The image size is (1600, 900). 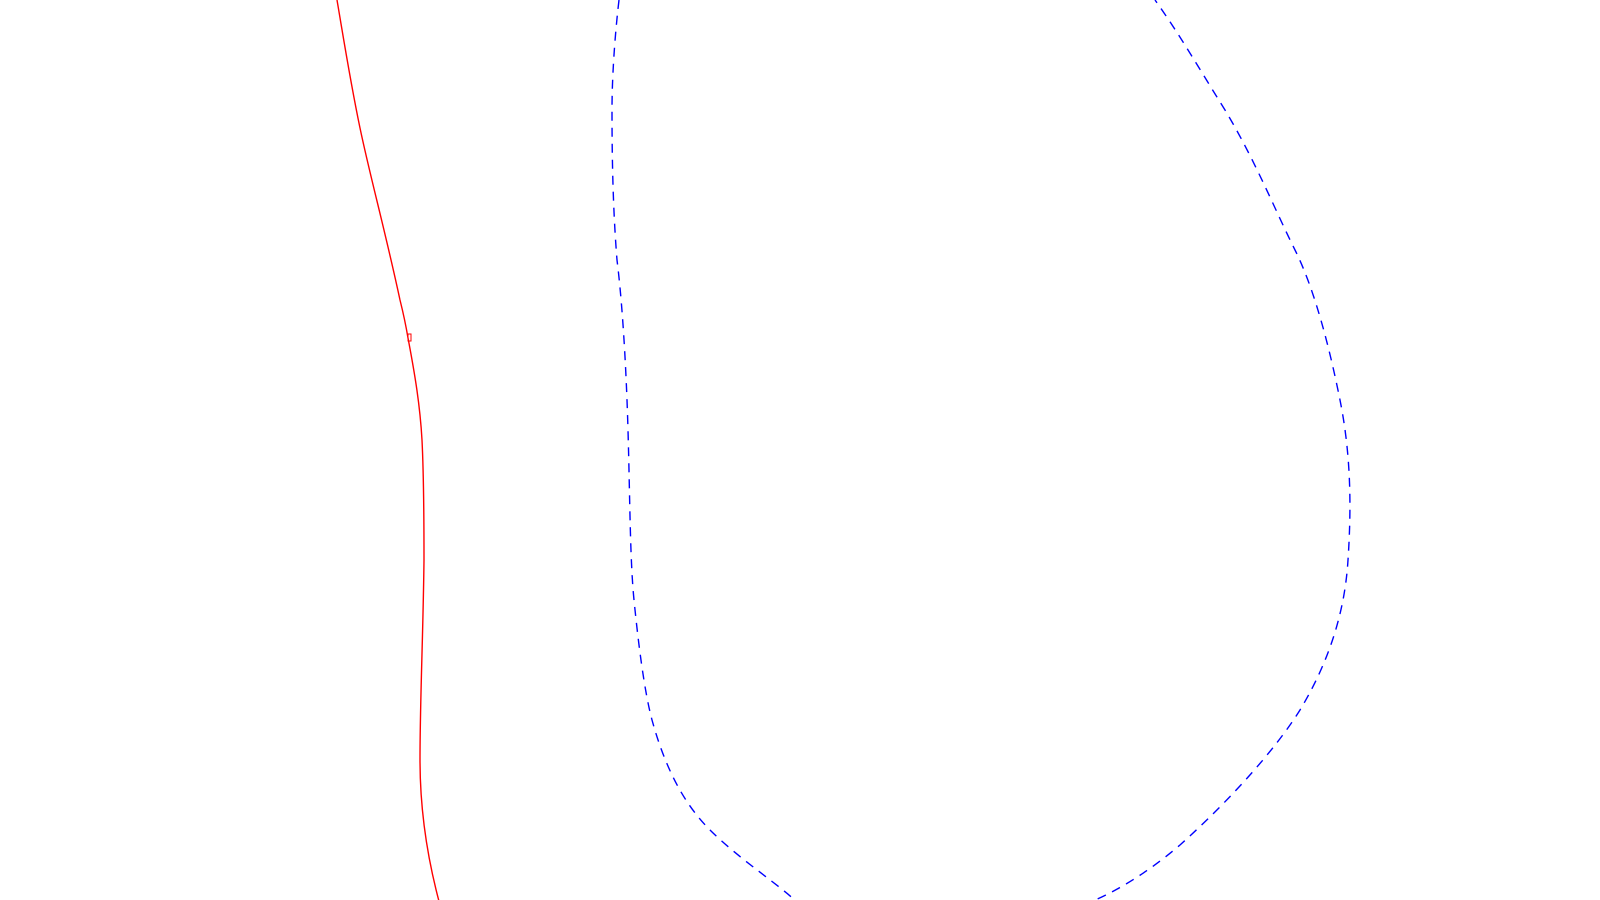 I want to click on point-marker, so click(x=409, y=337).